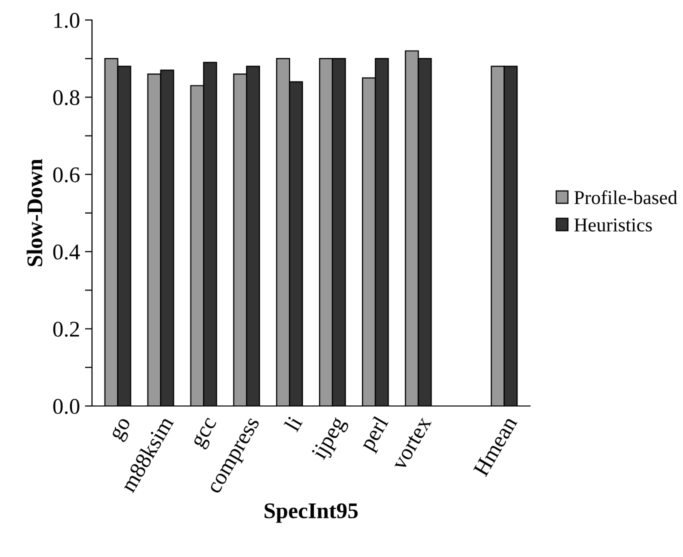 This screenshot has width=683, height=557. Describe the element at coordinates (66, 252) in the screenshot. I see `y-tick-label: 0.4` at that location.